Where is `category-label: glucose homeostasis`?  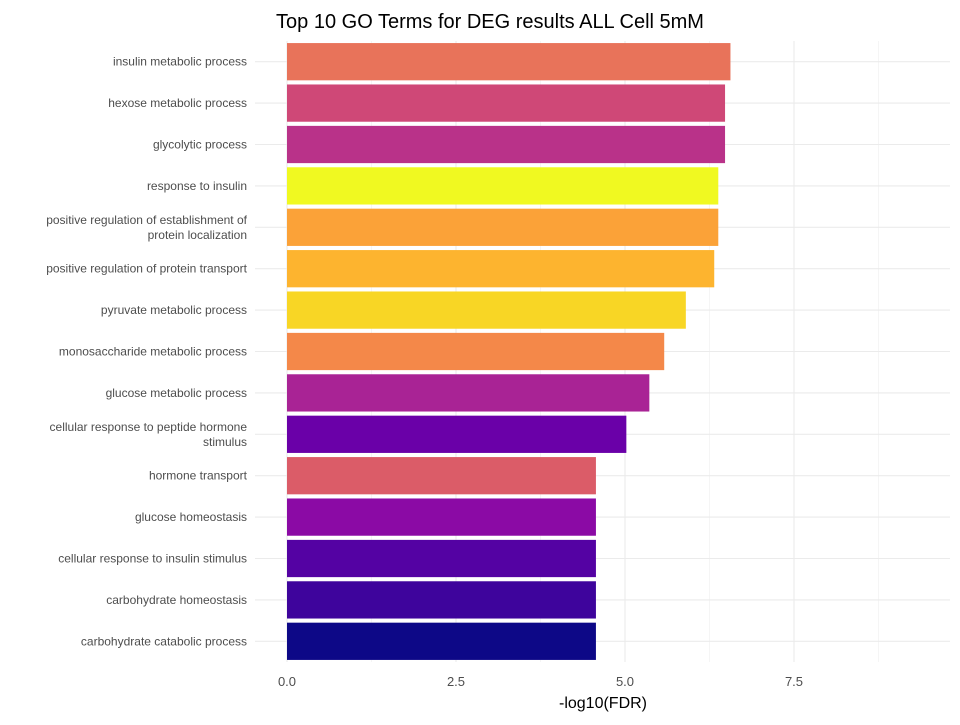
category-label: glucose homeostasis is located at coordinates (191, 517).